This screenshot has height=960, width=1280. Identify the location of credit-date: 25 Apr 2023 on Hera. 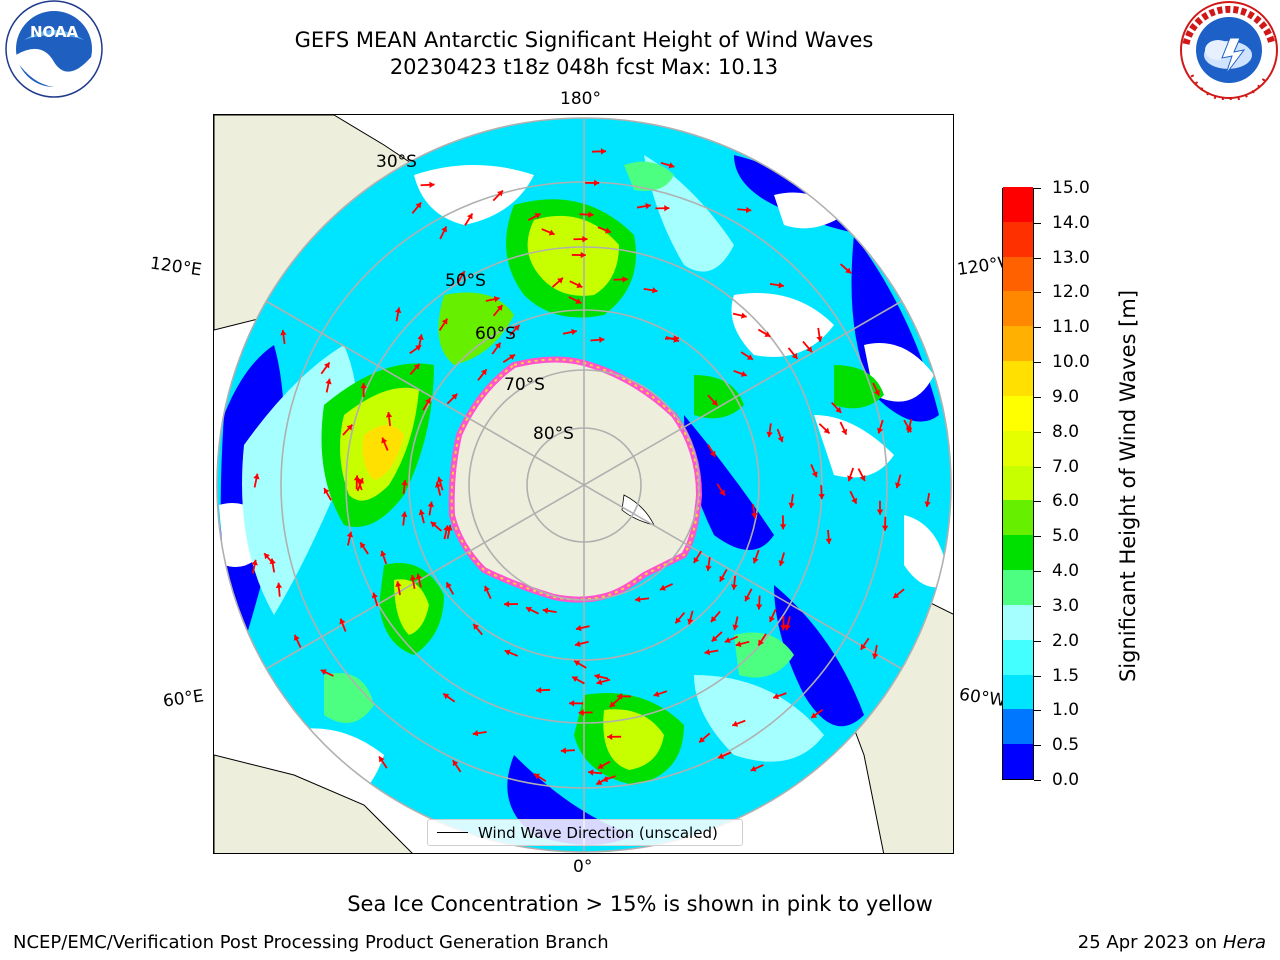
(1172, 943).